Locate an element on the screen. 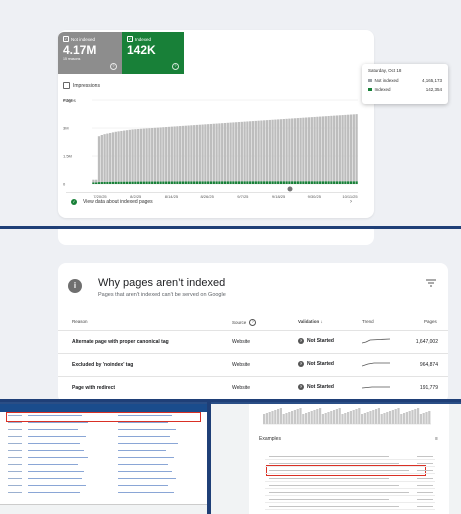  view-link-label: View data about indexed pages is located at coordinates (118, 202).